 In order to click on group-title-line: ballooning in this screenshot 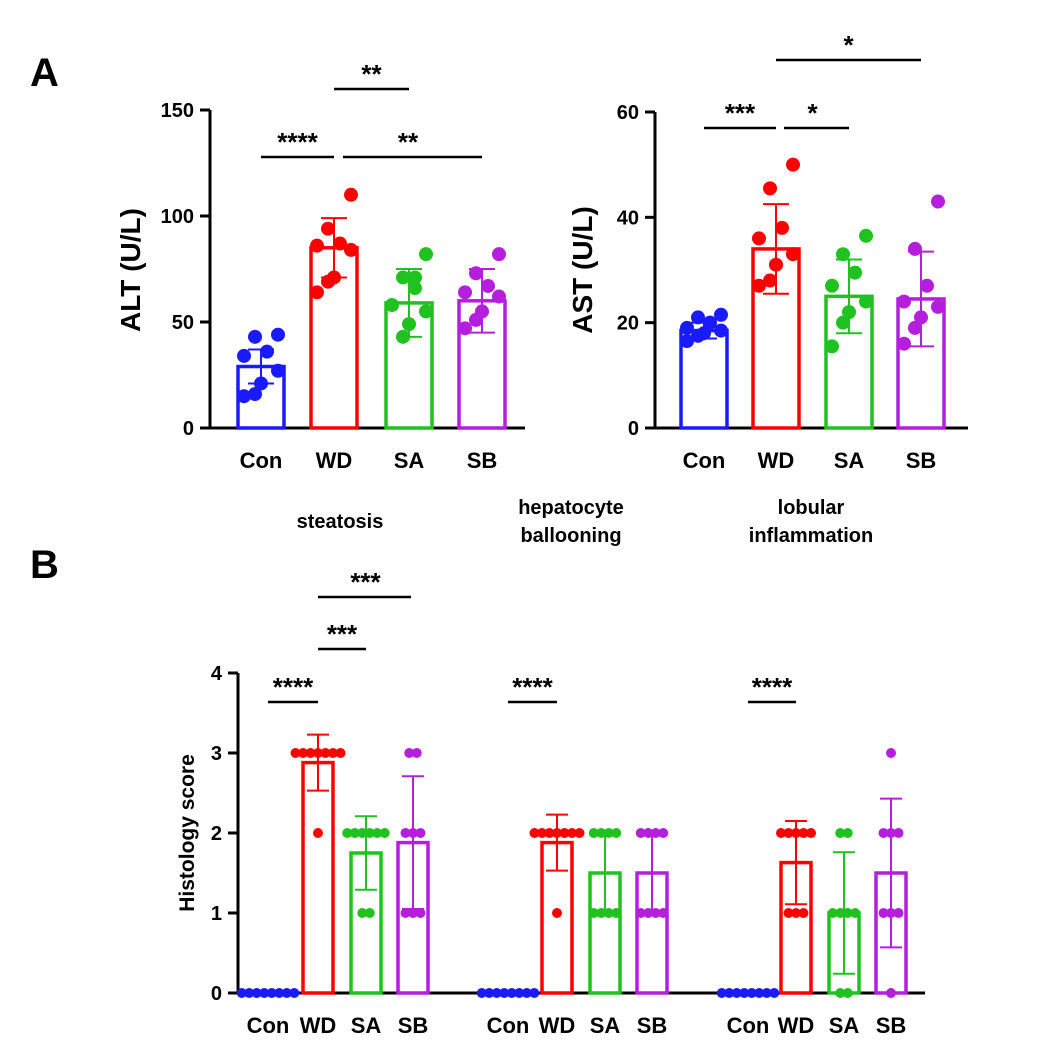, I will do `click(570, 536)`.